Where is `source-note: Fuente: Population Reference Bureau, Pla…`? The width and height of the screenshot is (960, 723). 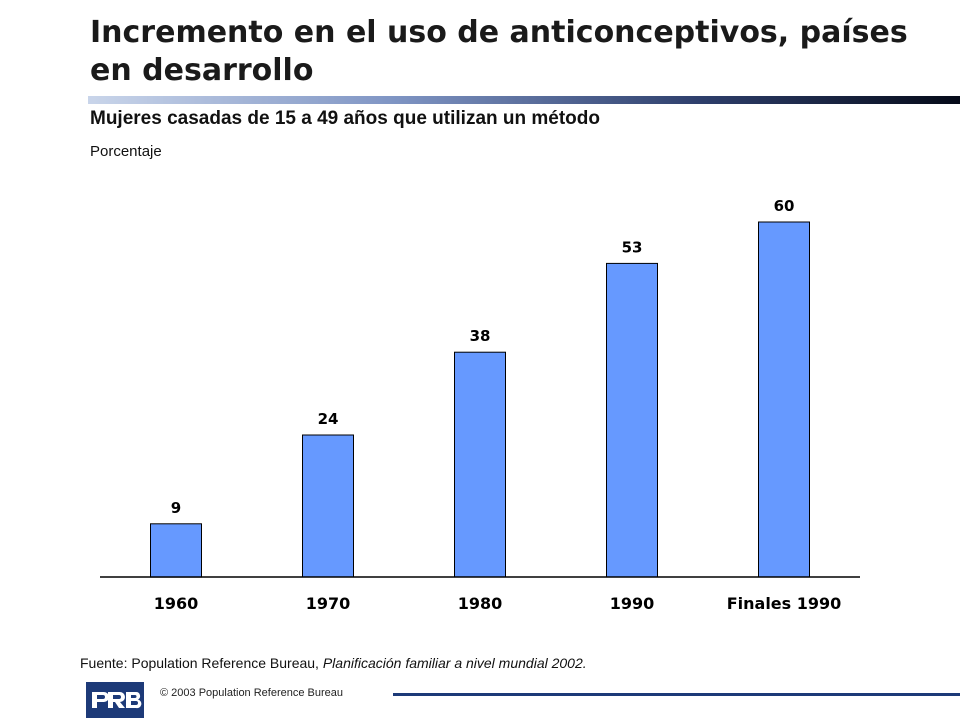
source-note: Fuente: Population Reference Bureau, Pla… is located at coordinates (333, 663).